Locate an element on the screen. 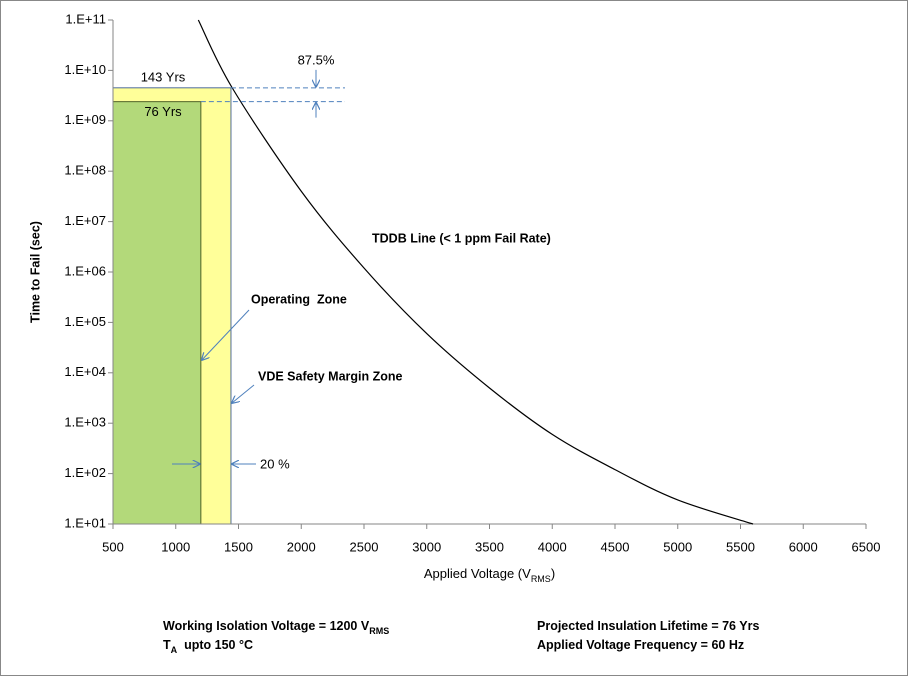 This screenshot has width=908, height=676. y-tick-label: 1.E+10 is located at coordinates (85, 69).